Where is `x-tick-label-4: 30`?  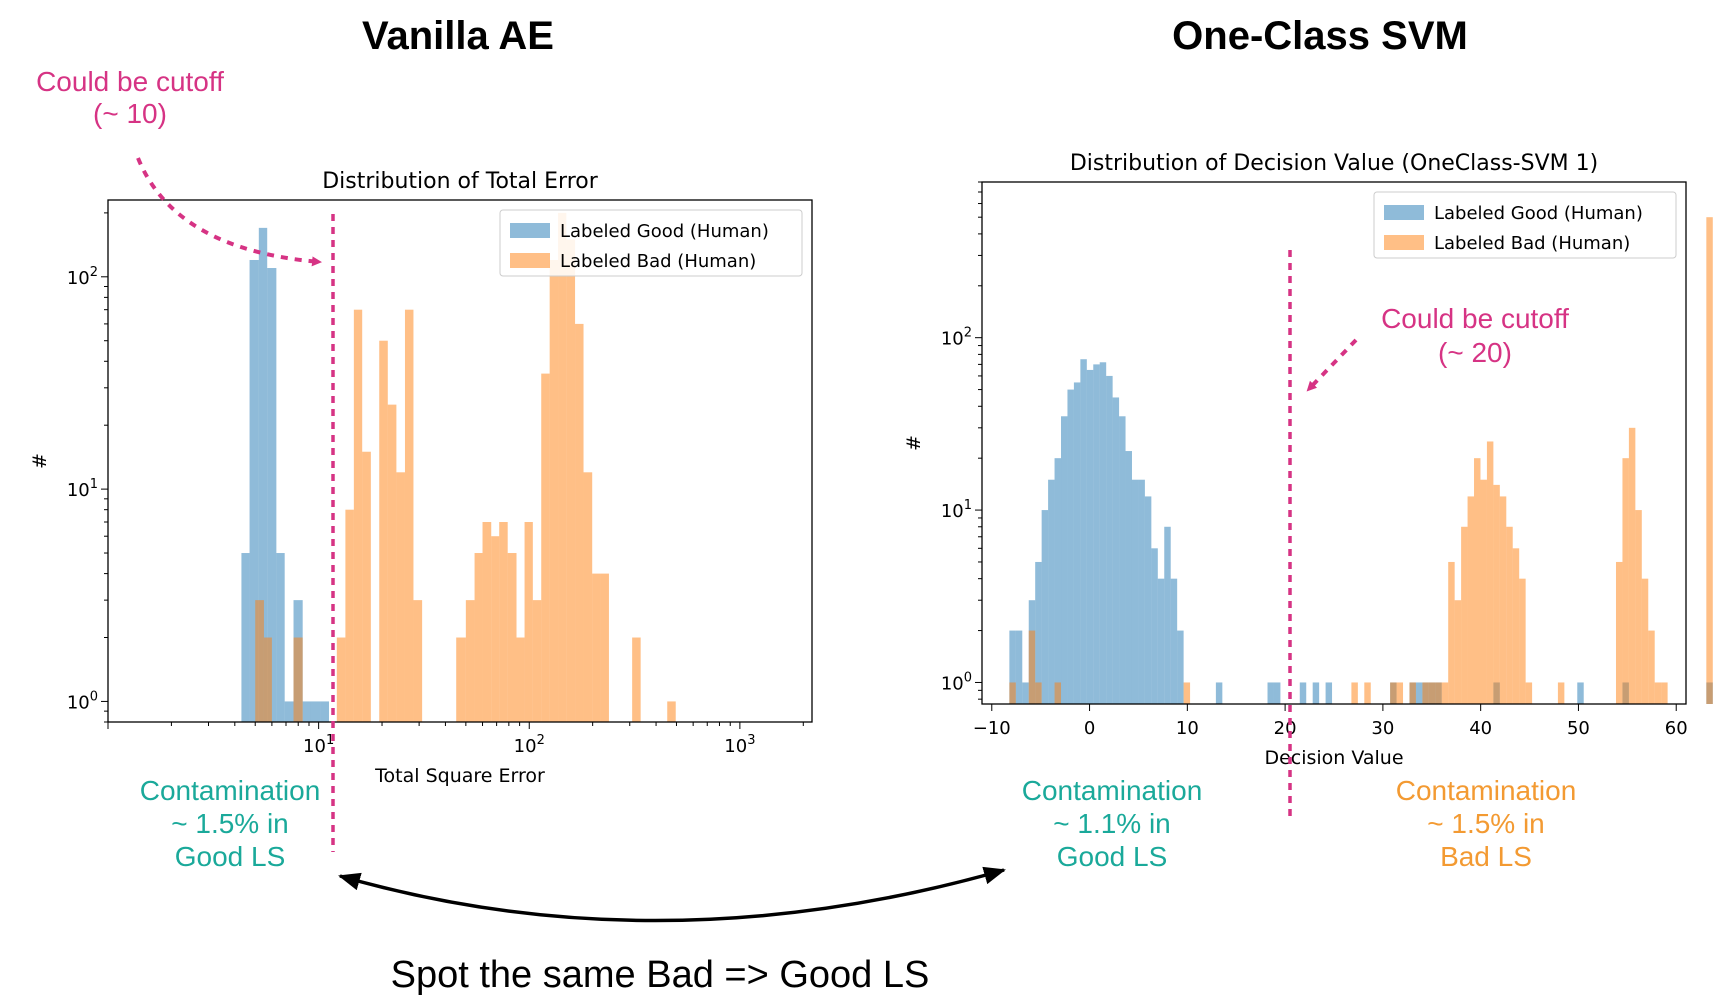 x-tick-label-4: 30 is located at coordinates (1382, 728).